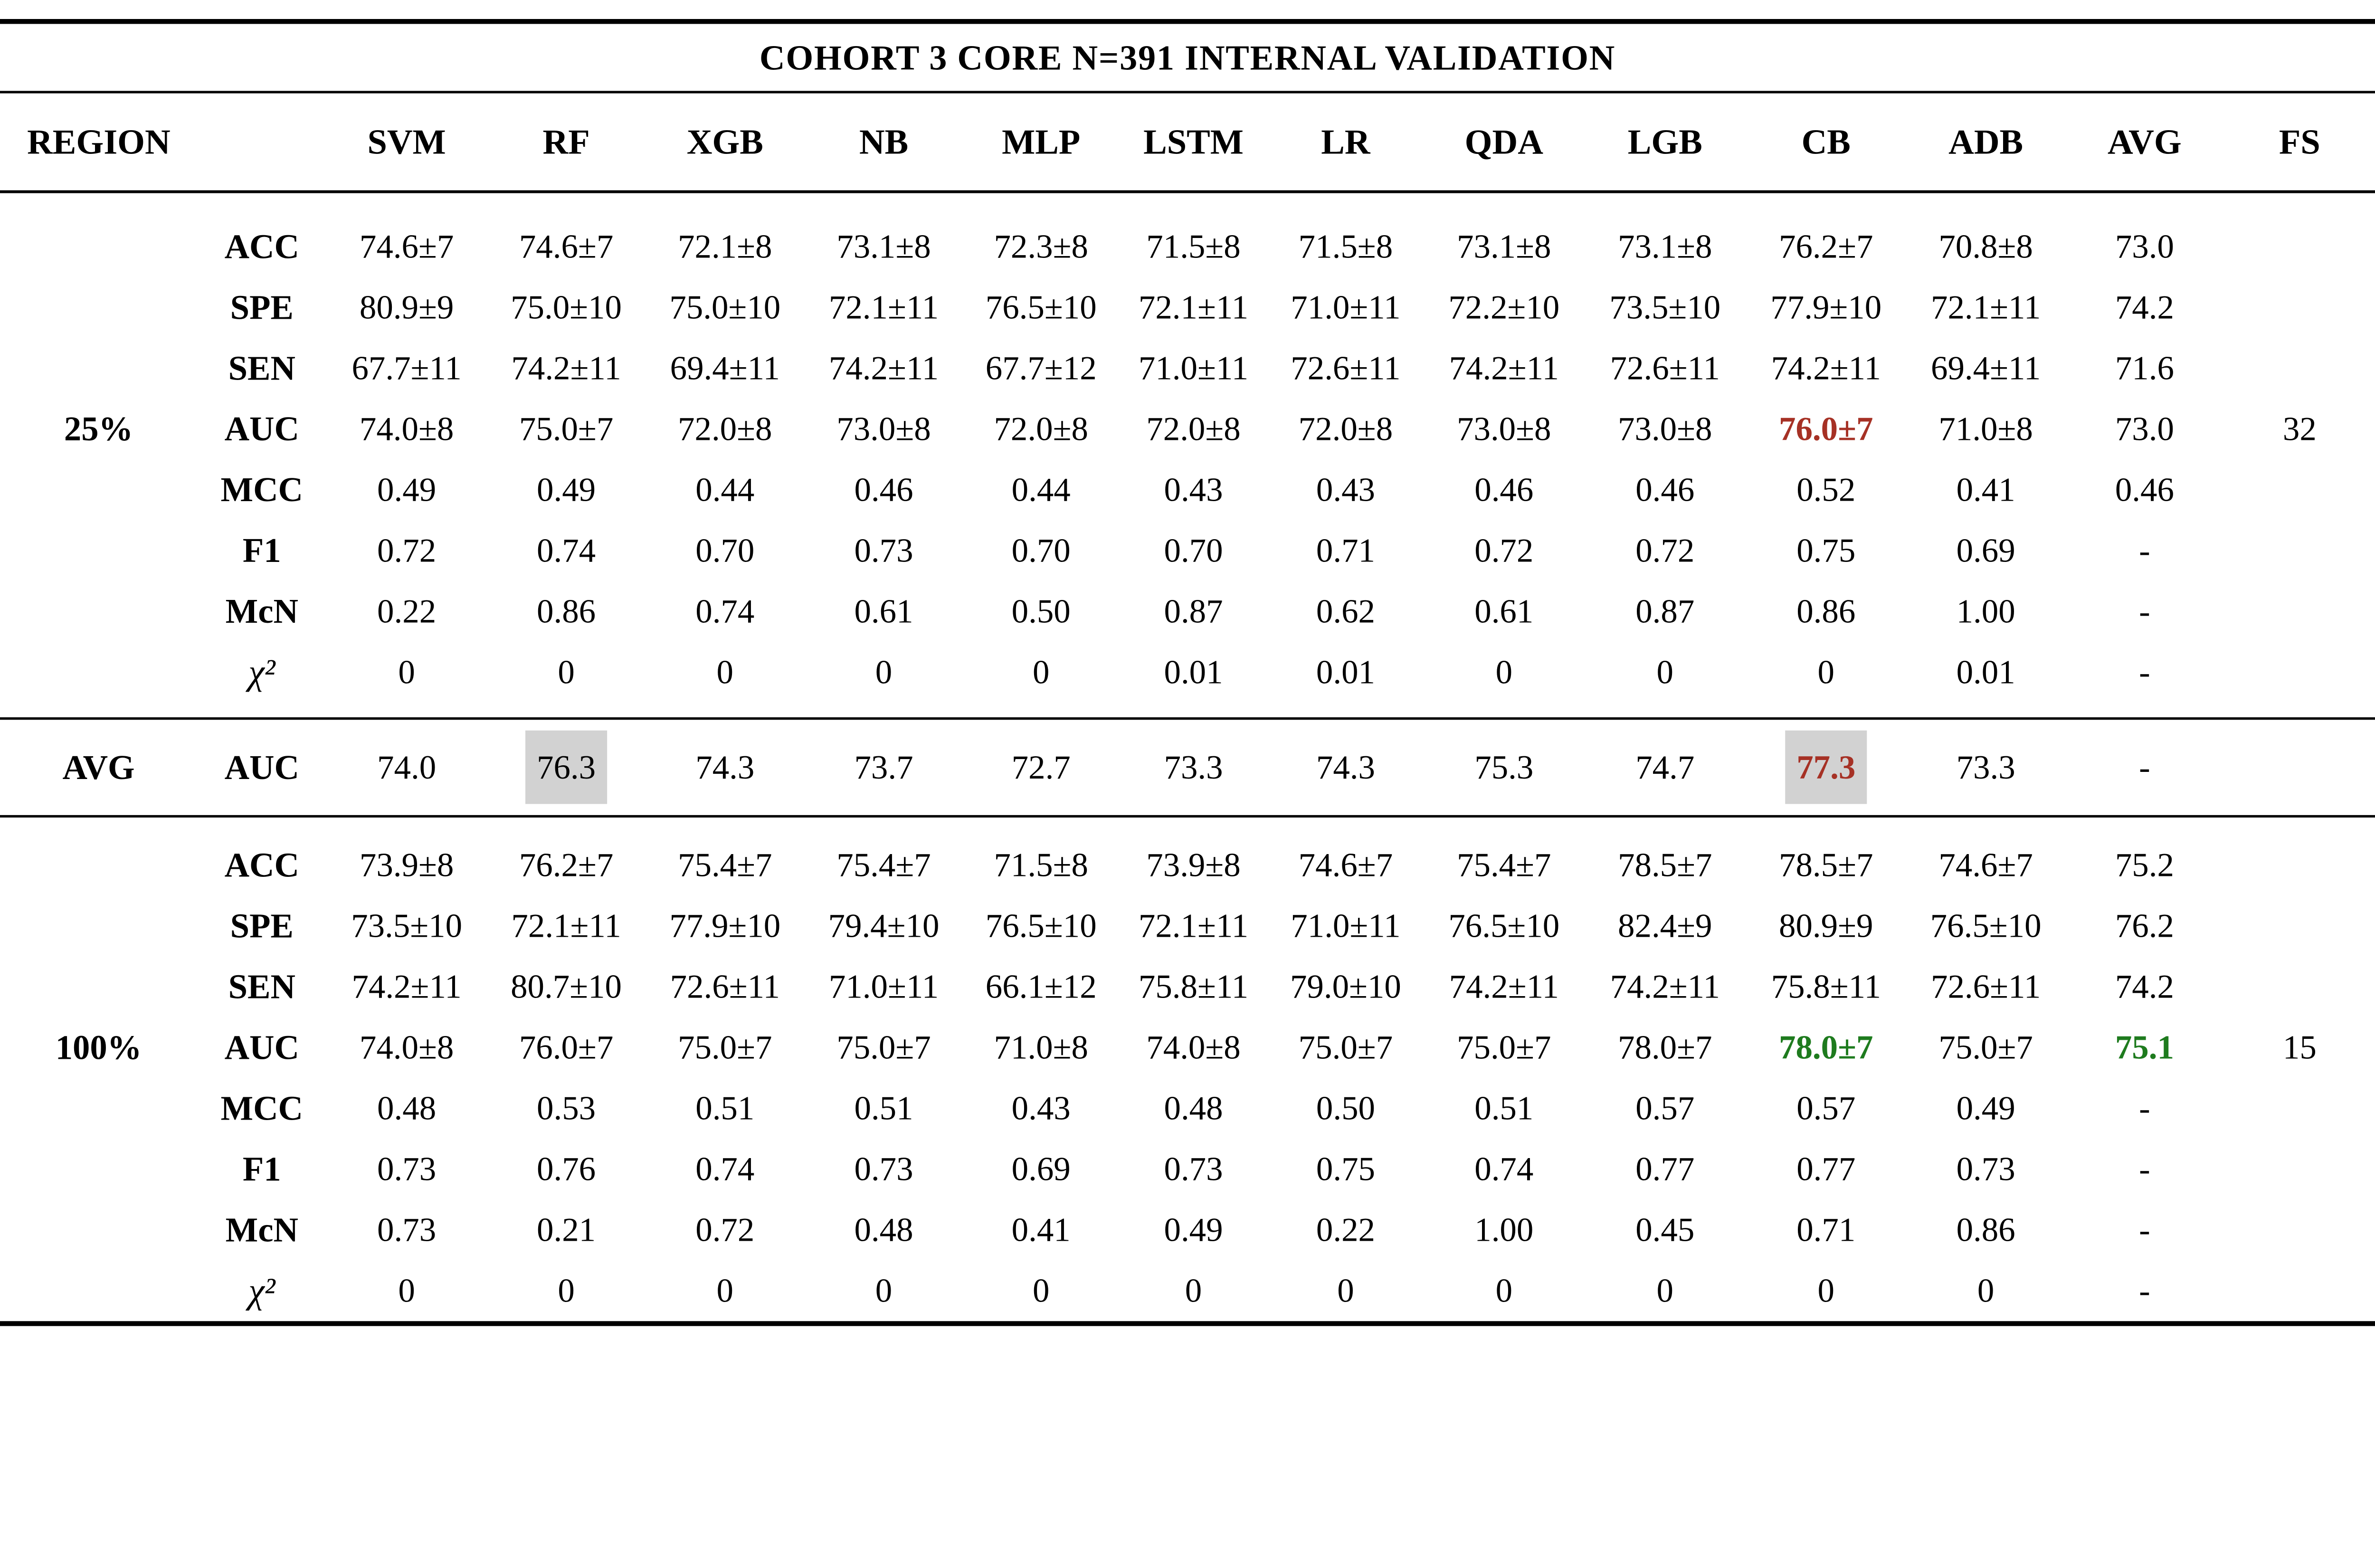 The width and height of the screenshot is (2375, 1568). Describe the element at coordinates (1187, 718) in the screenshot. I see `rule-above-avg` at that location.